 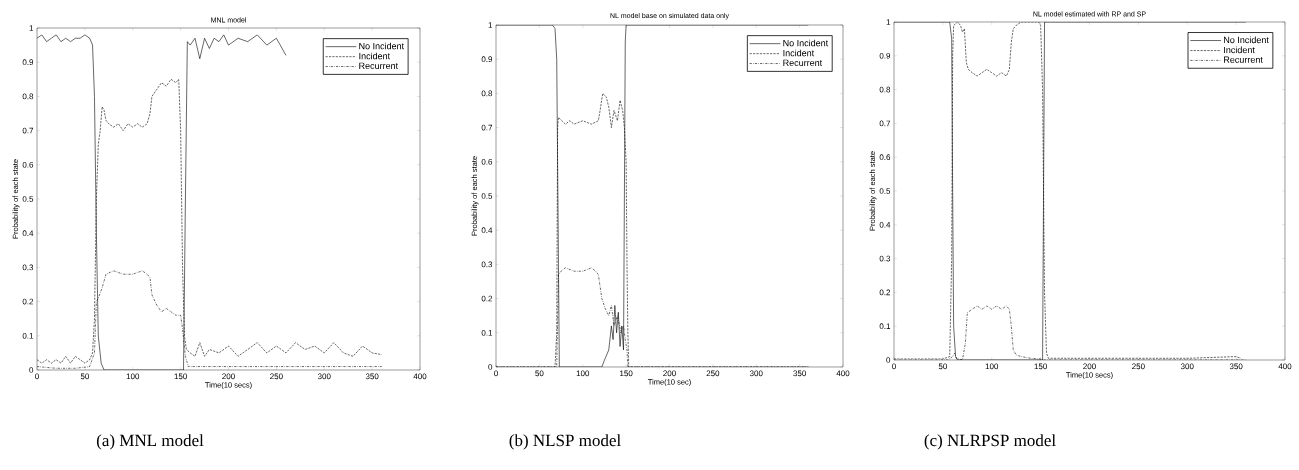 I want to click on y-tick-label: 0, so click(x=888, y=360).